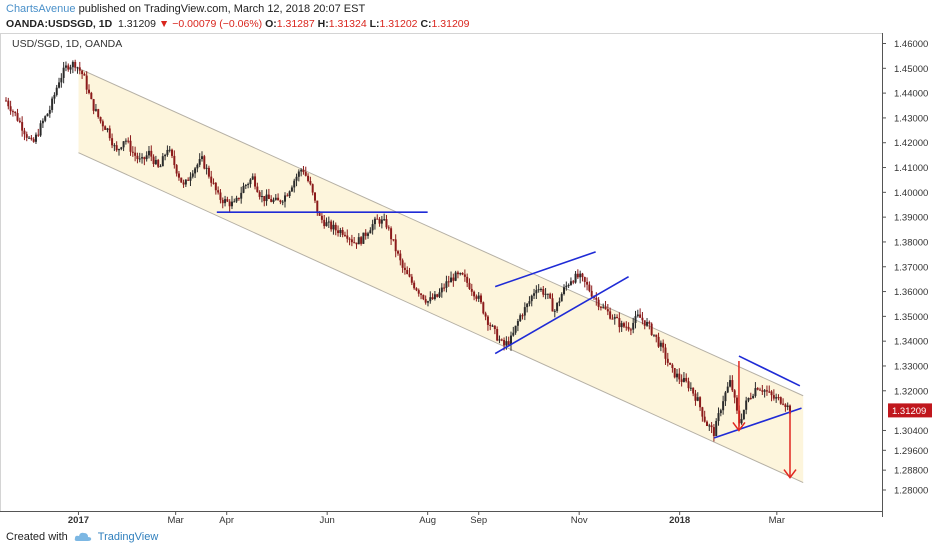 This screenshot has width=932, height=550. What do you see at coordinates (910, 410) in the screenshot?
I see `last-price-tag` at bounding box center [910, 410].